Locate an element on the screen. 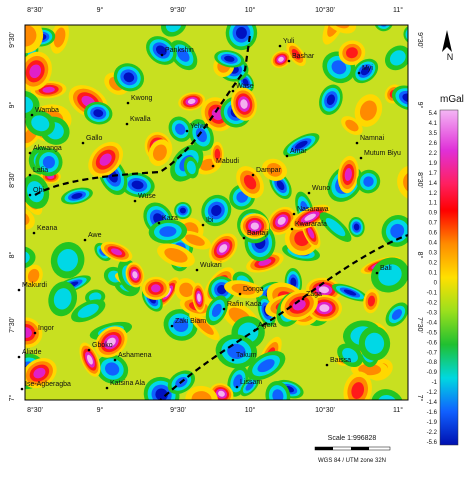 Image resolution: width=474 pixels, height=479 pixels. x-label-top: 10°30' is located at coordinates (325, 10).